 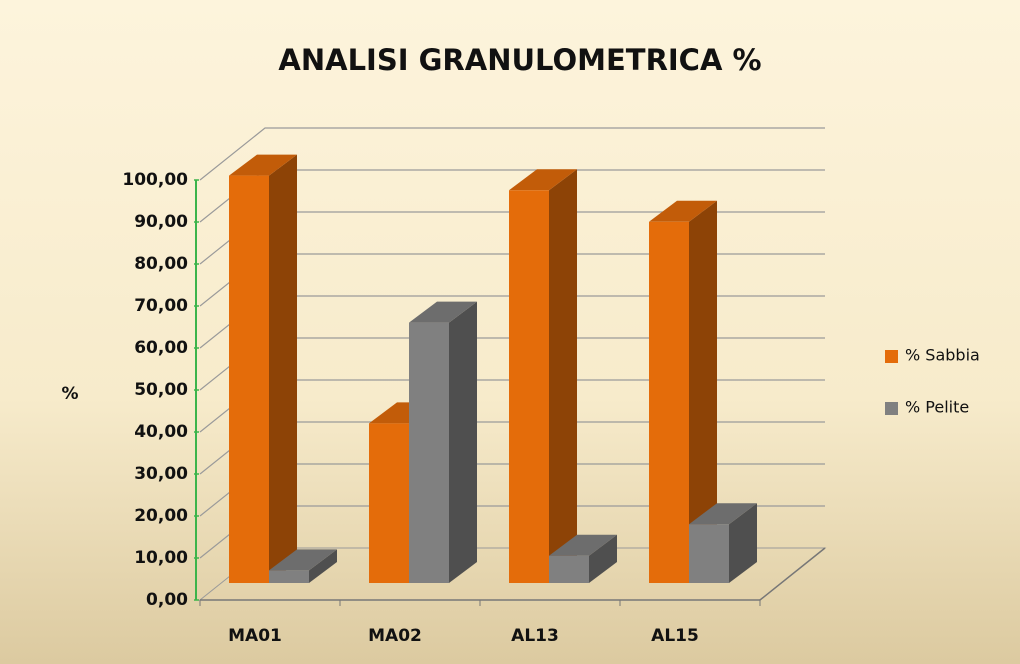 I want to click on floor-edge, so click(x=792, y=574).